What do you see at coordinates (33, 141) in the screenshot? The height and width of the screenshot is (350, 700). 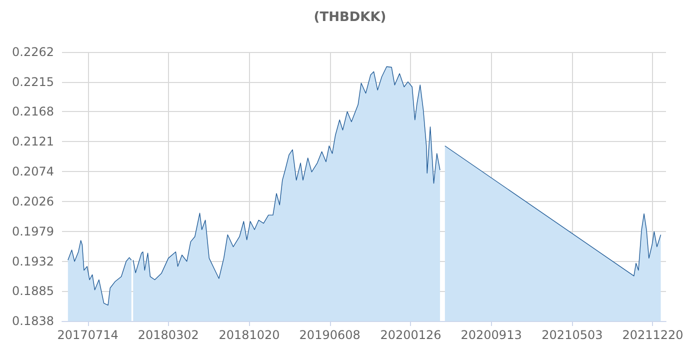 I see `y-tick-label: 0.2121` at bounding box center [33, 141].